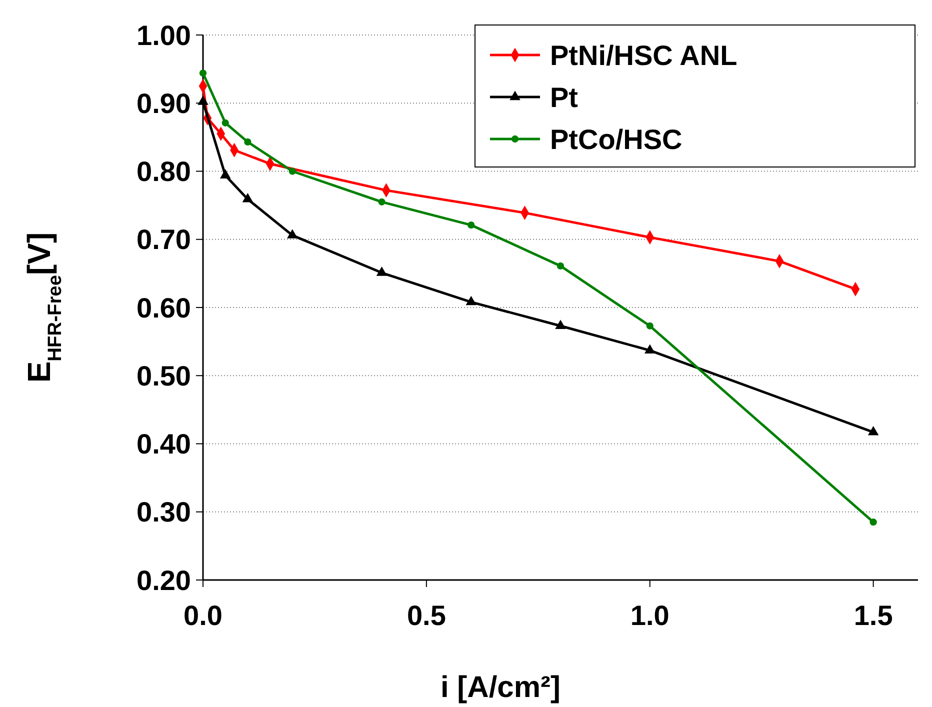  I want to click on x-tick-label: 0.0, so click(203, 615).